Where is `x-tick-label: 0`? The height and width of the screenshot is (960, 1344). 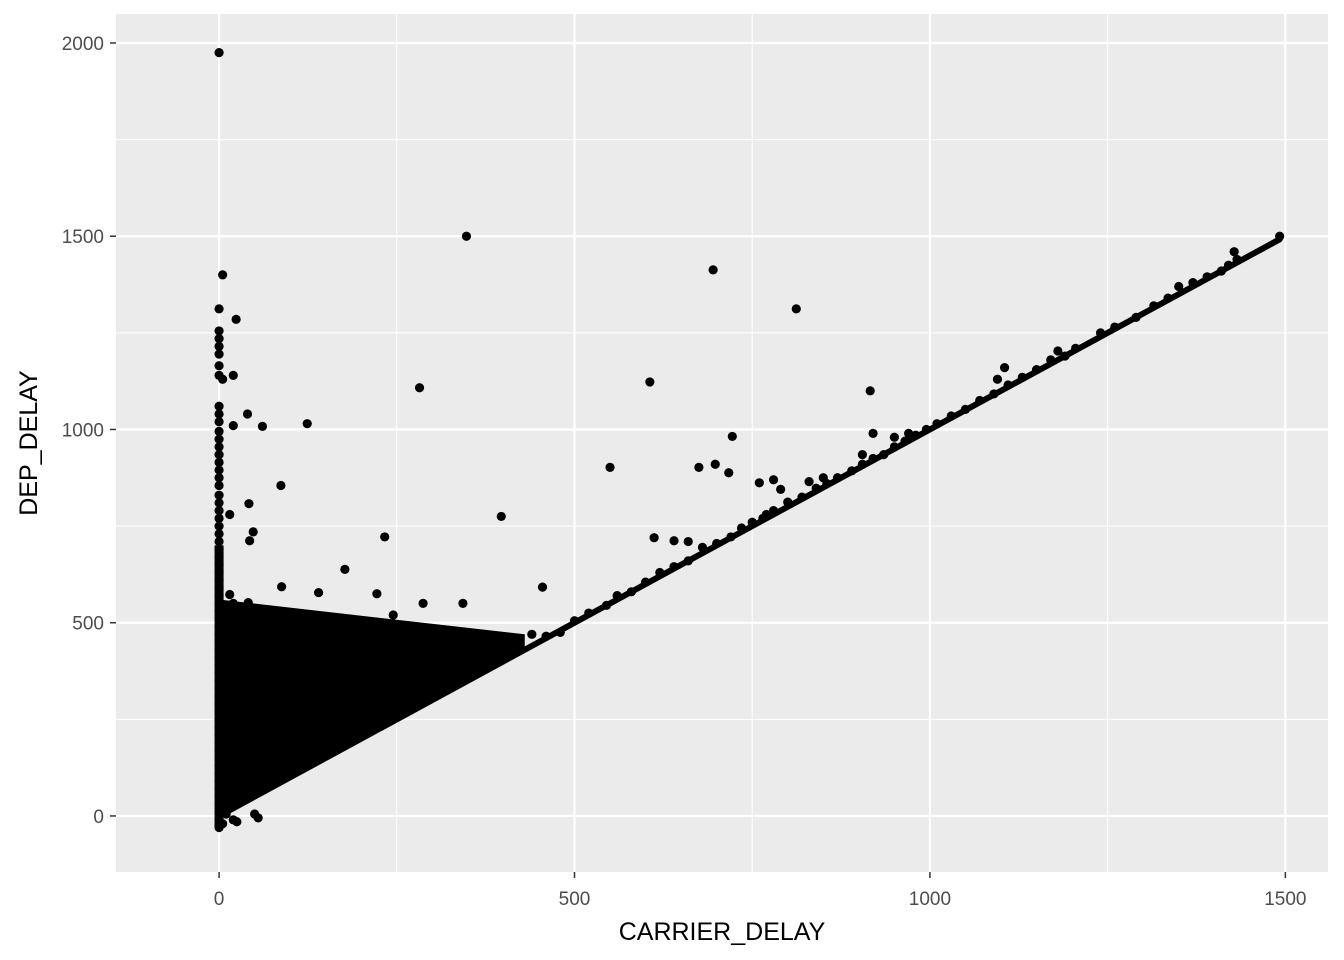 x-tick-label: 0 is located at coordinates (219, 899).